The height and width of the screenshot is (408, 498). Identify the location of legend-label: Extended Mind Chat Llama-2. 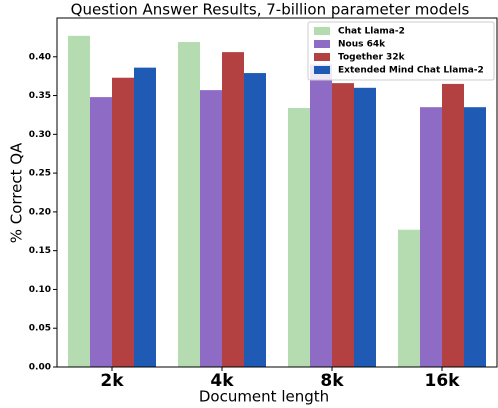
(411, 71).